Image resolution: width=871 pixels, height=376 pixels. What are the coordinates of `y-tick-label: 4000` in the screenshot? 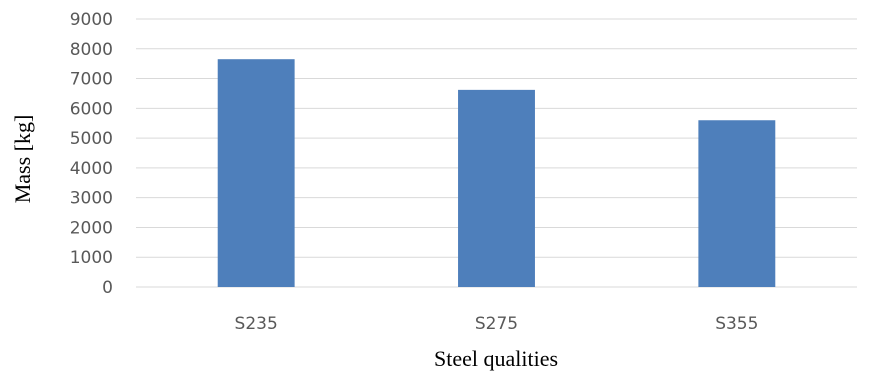 It's located at (91, 169).